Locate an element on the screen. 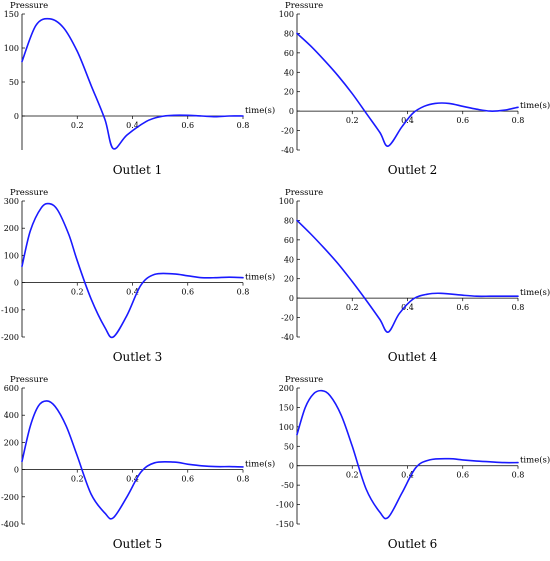  y-tick-label: -400 is located at coordinates (10, 524).